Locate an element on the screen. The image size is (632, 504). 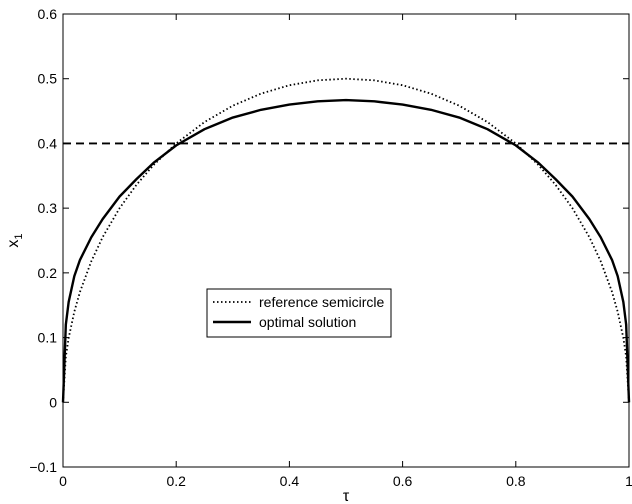
x-tick-label: 0.6 is located at coordinates (403, 481).